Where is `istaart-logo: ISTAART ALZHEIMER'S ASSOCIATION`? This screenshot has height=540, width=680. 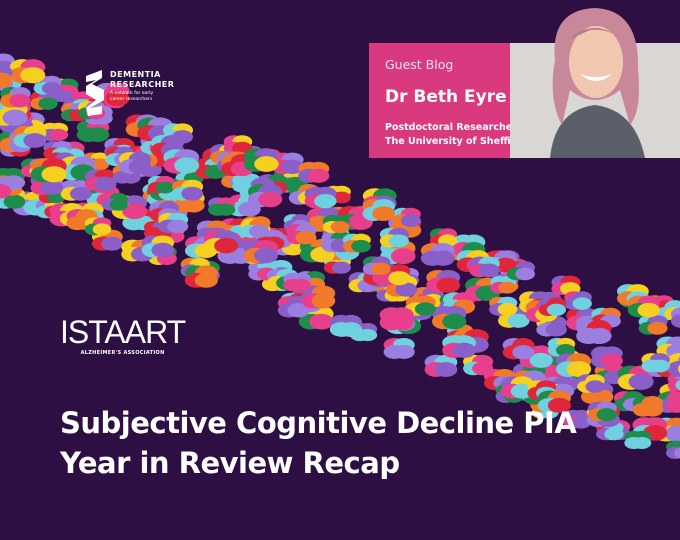 istaart-logo: ISTAART ALZHEIMER'S ASSOCIATION is located at coordinates (123, 335).